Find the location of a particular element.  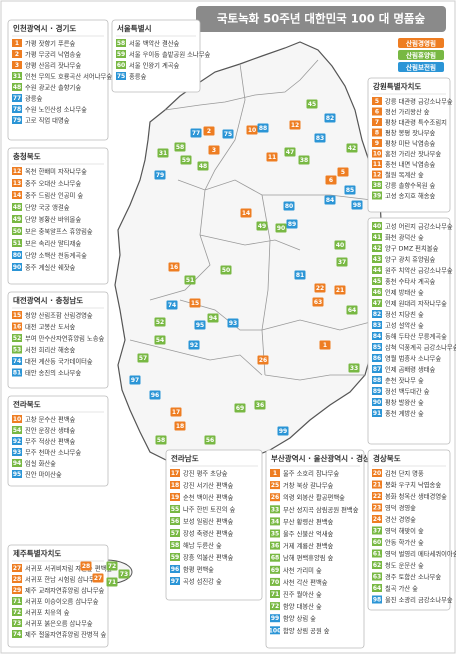

map-marker-number: 74 is located at coordinates (172, 305).